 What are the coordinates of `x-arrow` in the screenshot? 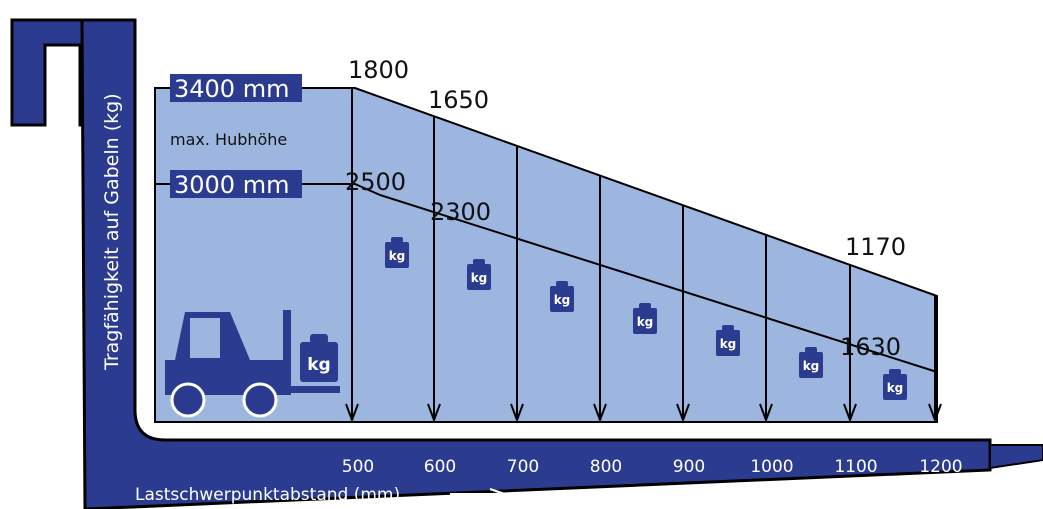 It's located at (479, 494).